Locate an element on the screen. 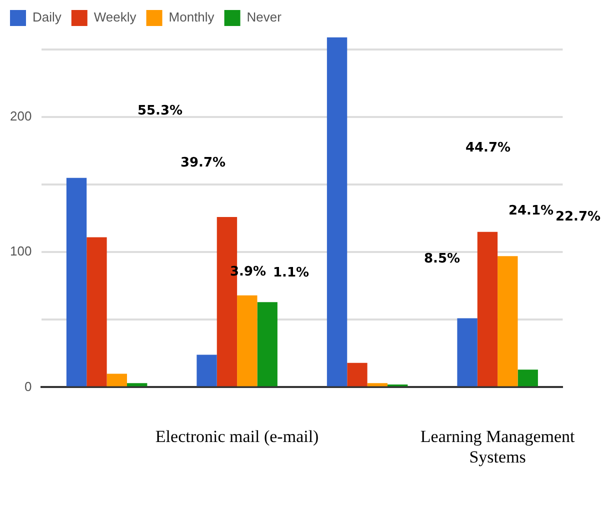 This screenshot has width=615, height=508. annotation: 22.7% is located at coordinates (578, 216).